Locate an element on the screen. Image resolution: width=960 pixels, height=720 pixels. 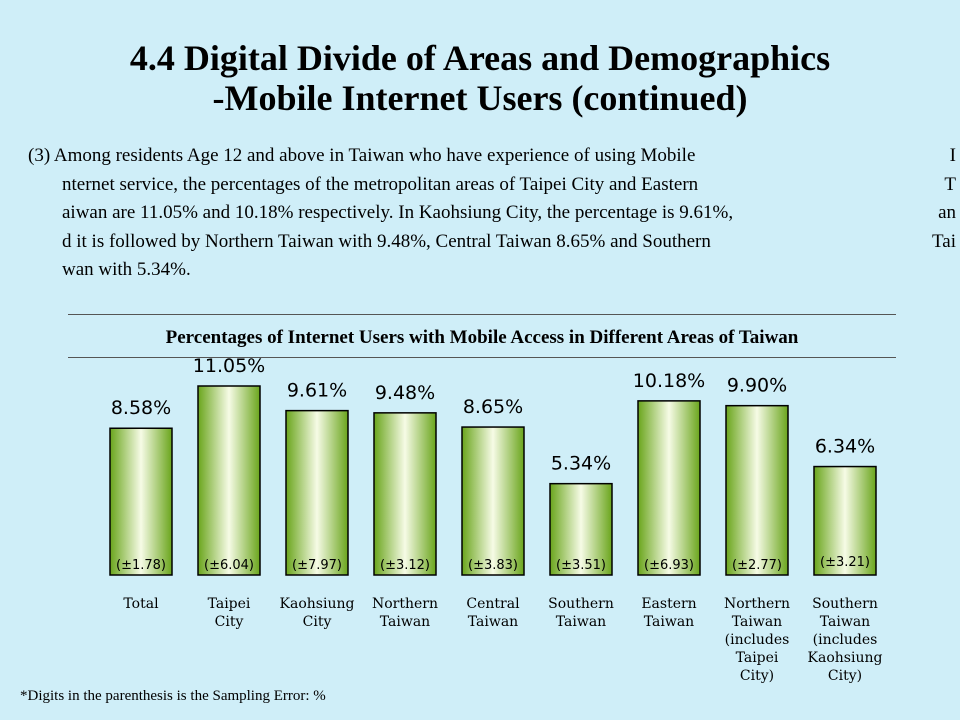
sampling-error-label: (±3.51) is located at coordinates (581, 565).